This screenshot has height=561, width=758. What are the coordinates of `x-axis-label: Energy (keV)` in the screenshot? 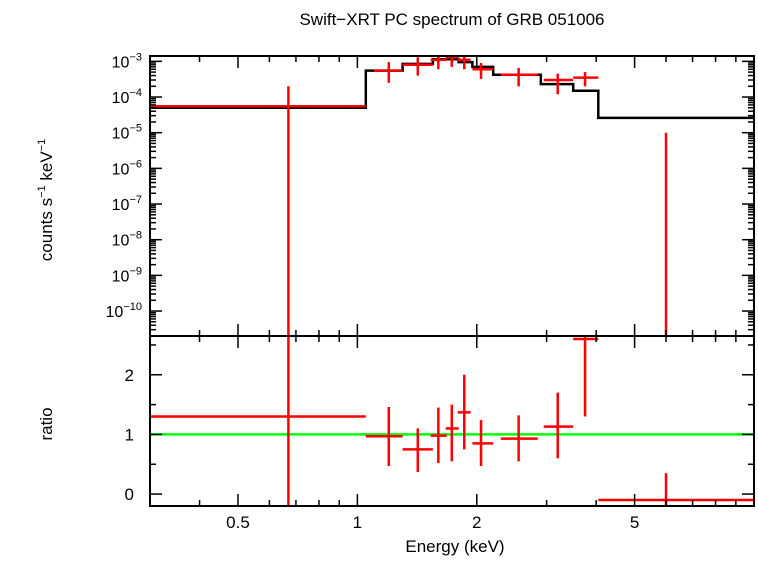 It's located at (454, 546).